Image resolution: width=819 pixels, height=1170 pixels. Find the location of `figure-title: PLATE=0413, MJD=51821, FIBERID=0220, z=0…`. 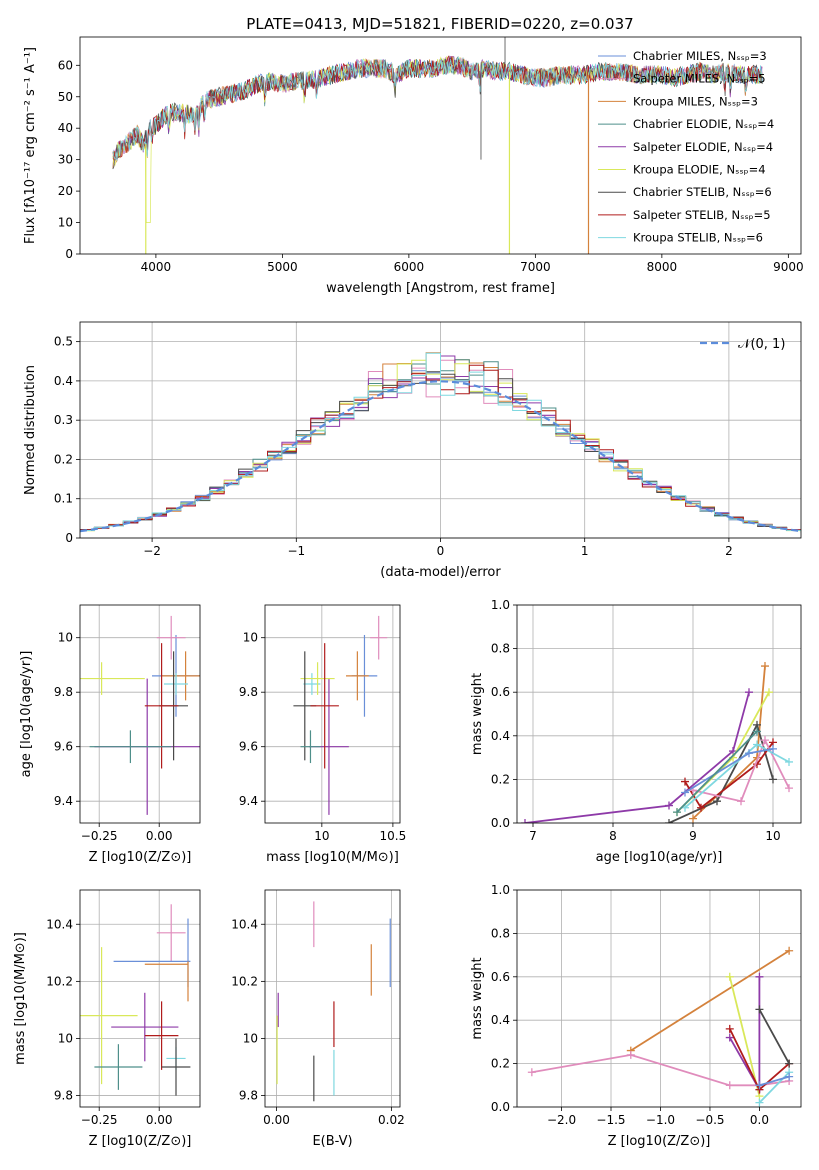

figure-title: PLATE=0413, MJD=51821, FIBERID=0220, z=0… is located at coordinates (439, 24).